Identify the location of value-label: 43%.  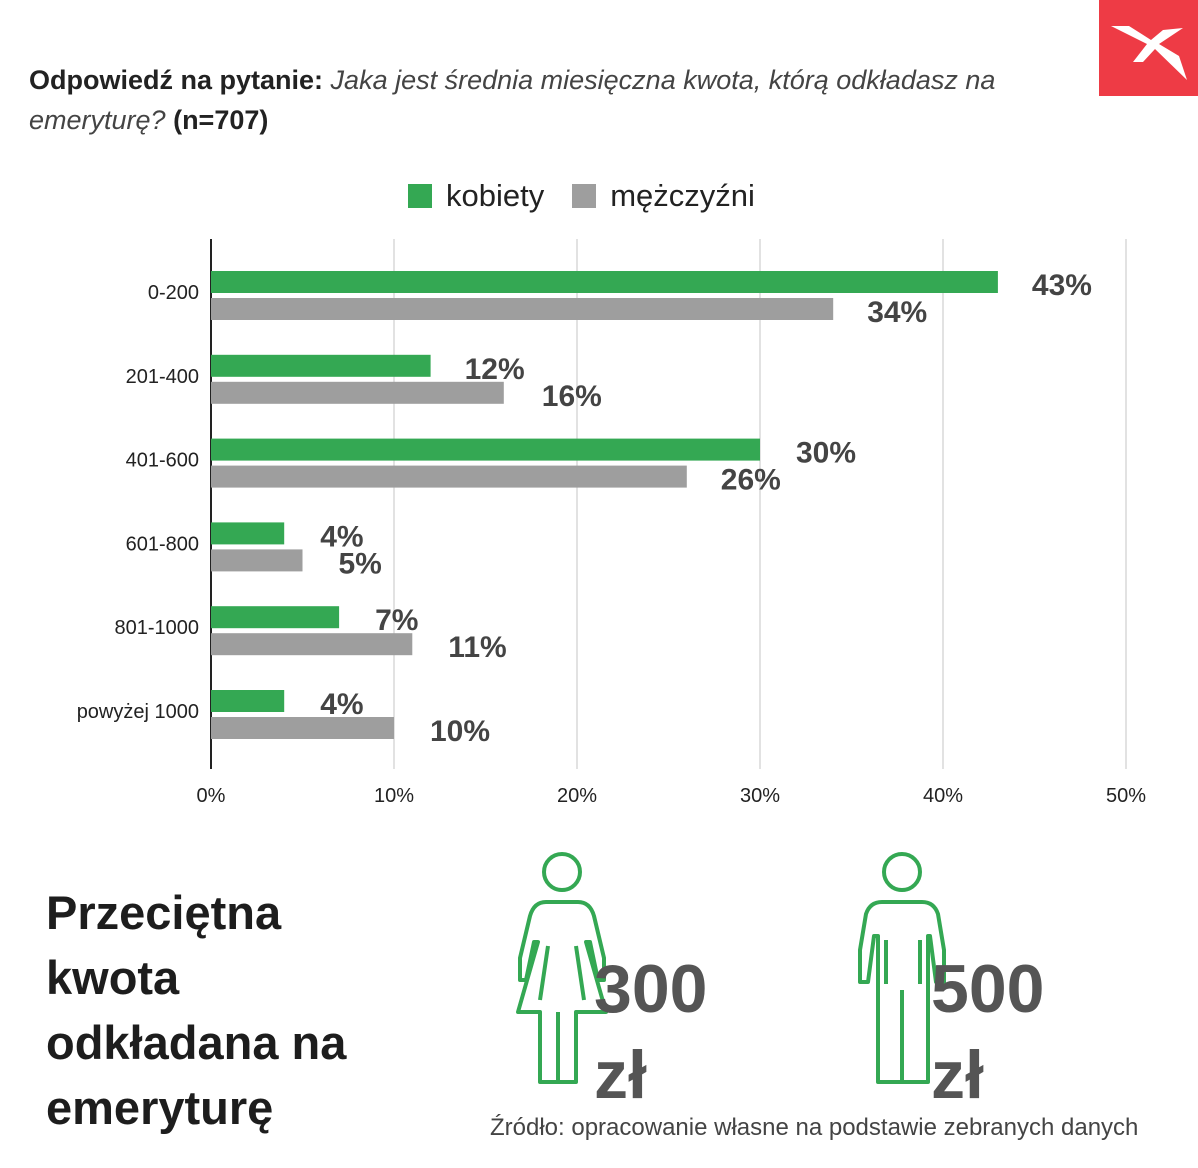
(1062, 285).